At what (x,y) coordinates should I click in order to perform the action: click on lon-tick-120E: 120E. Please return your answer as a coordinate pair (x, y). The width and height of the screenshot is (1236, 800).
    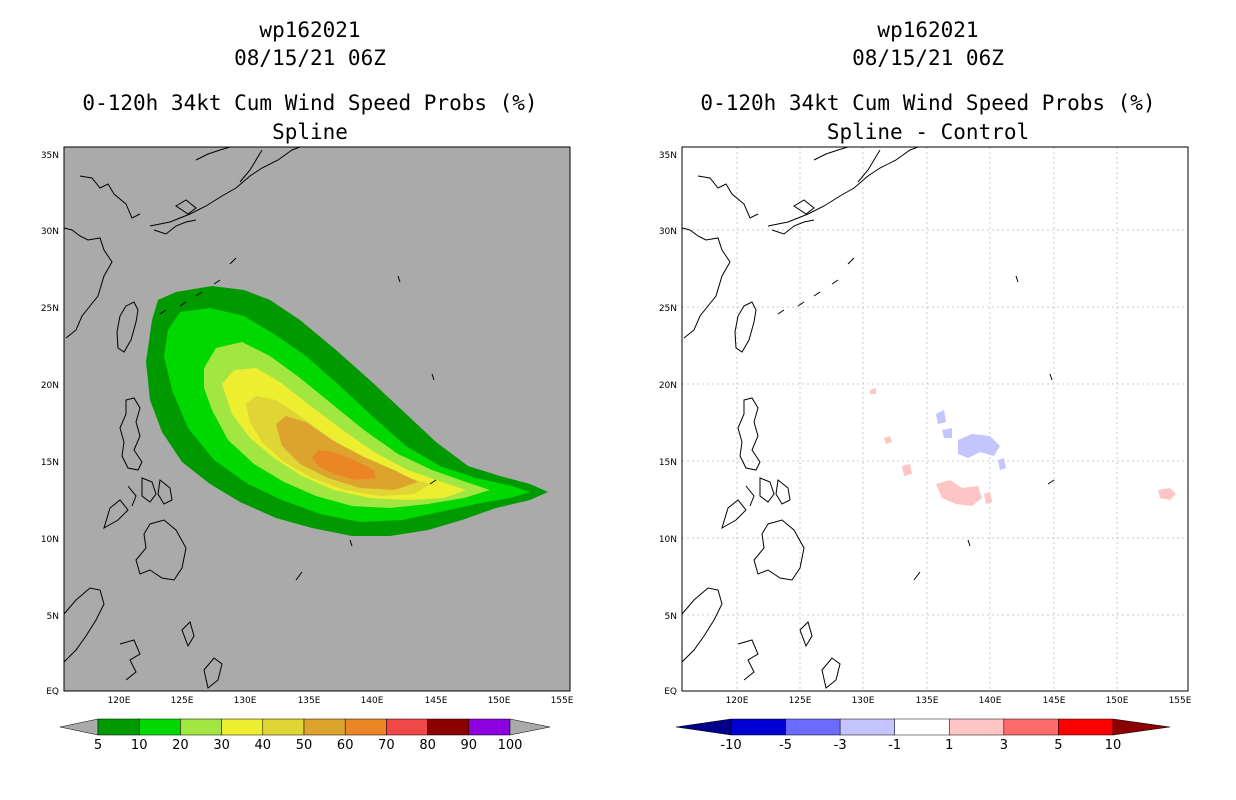
    Looking at the image, I should click on (737, 701).